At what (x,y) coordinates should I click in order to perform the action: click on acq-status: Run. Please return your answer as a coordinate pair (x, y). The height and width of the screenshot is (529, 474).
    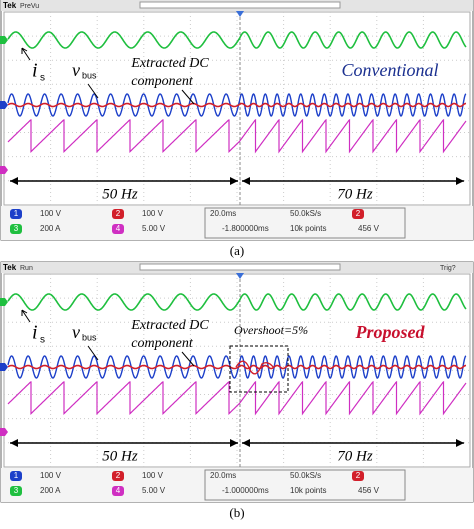
    Looking at the image, I should click on (26, 268).